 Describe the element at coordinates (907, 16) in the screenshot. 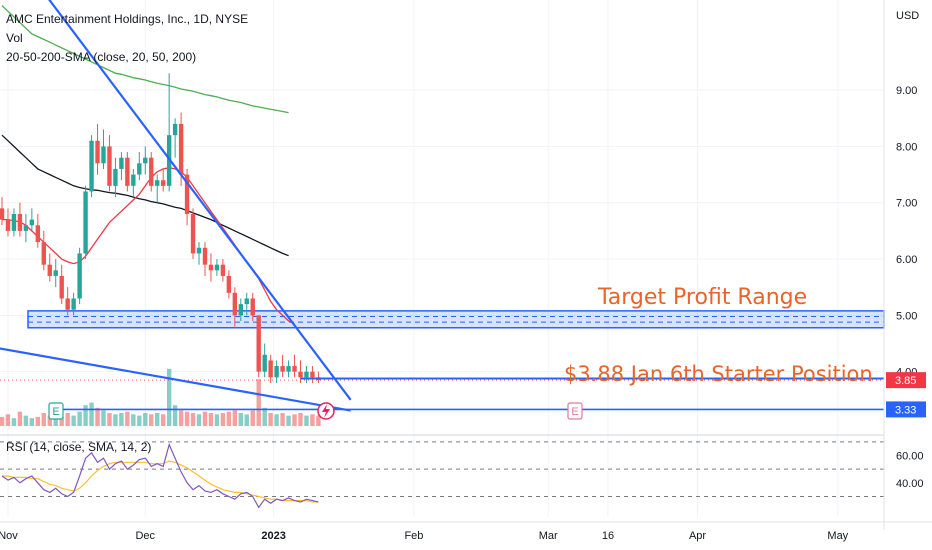

I see `currency-label: USD` at that location.